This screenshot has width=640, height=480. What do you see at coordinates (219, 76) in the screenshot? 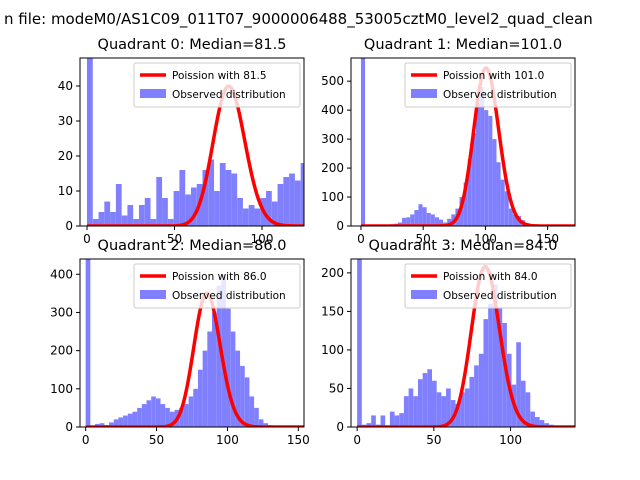
I see `legend-label-poisson: Poission with 81.5` at bounding box center [219, 76].